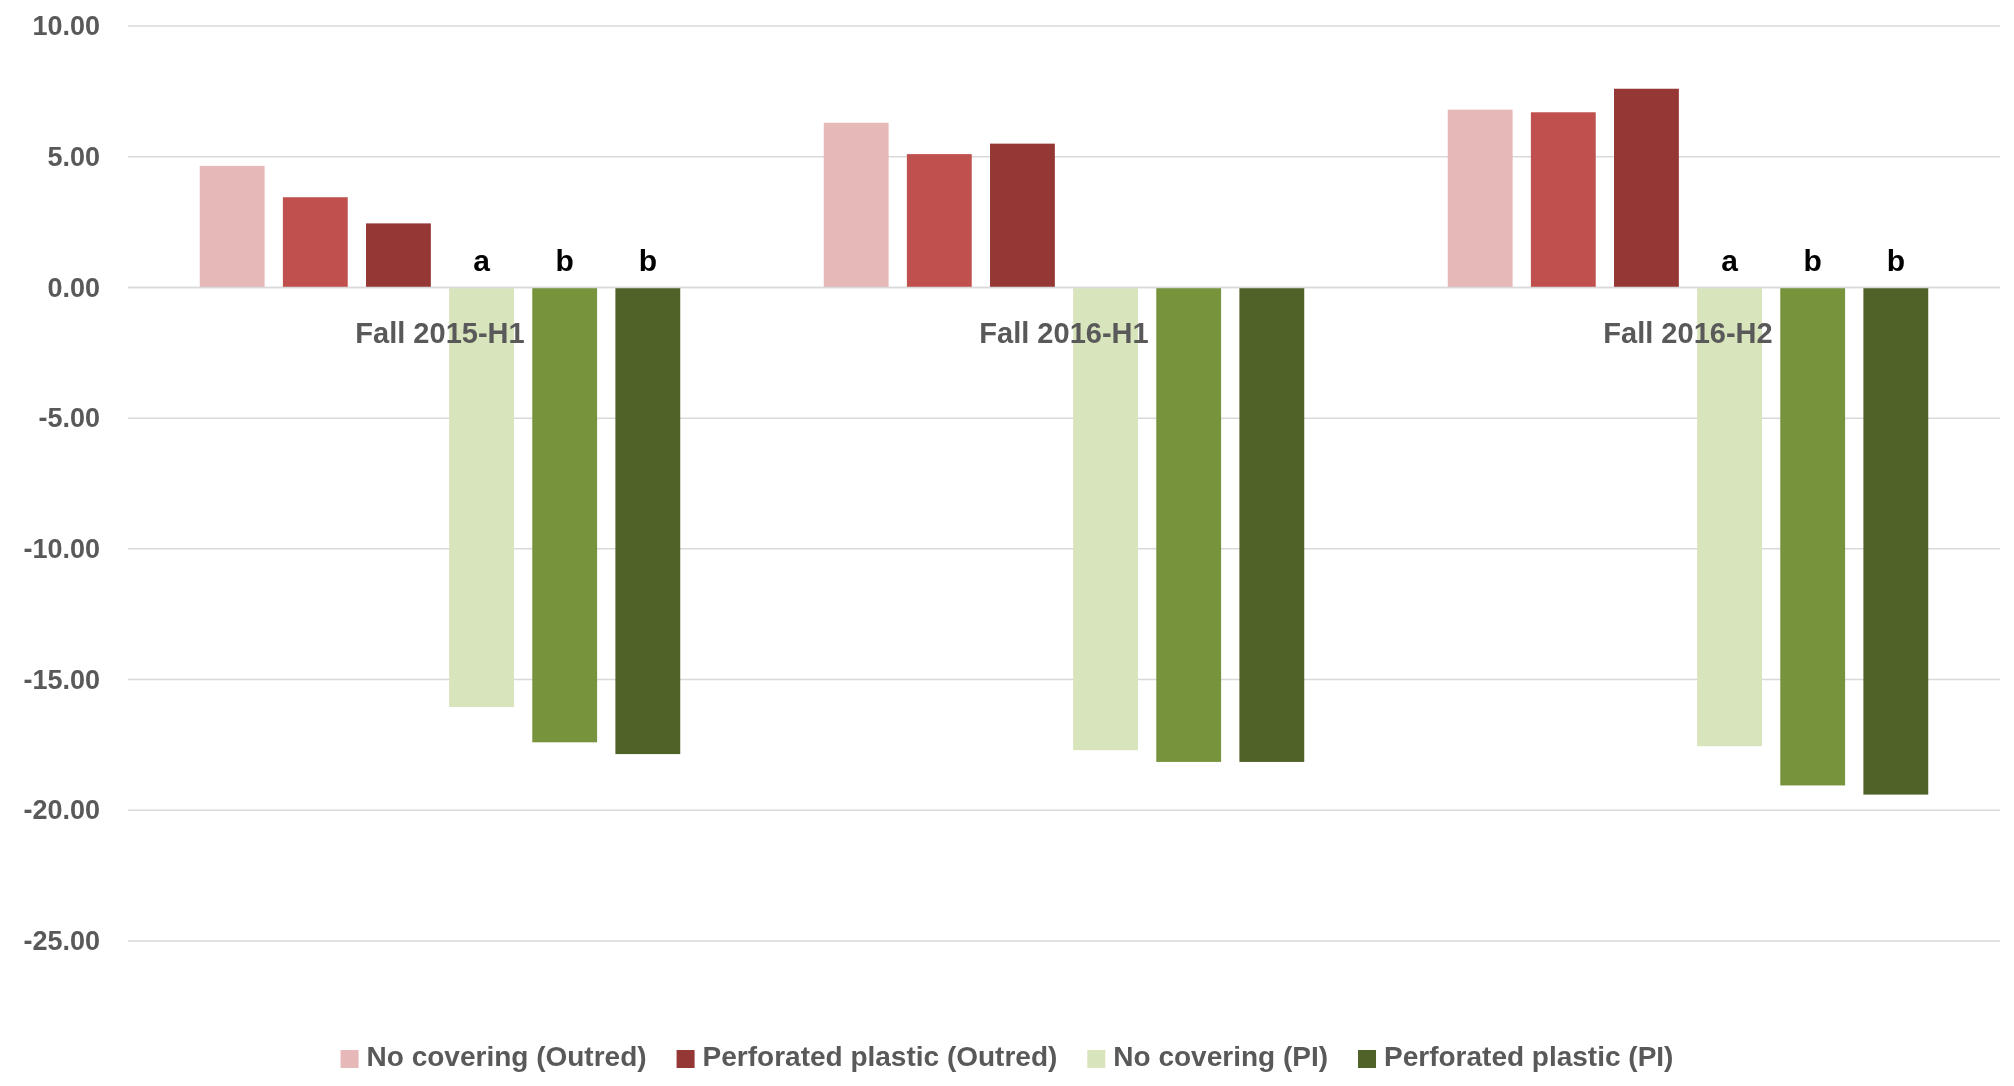 Image resolution: width=2014 pixels, height=1086 pixels. I want to click on y-tick-label: -10.00, so click(61, 549).